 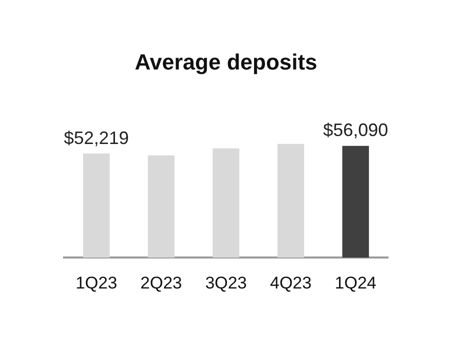 What do you see at coordinates (226, 61) in the screenshot?
I see `chart-title: Average deposits` at bounding box center [226, 61].